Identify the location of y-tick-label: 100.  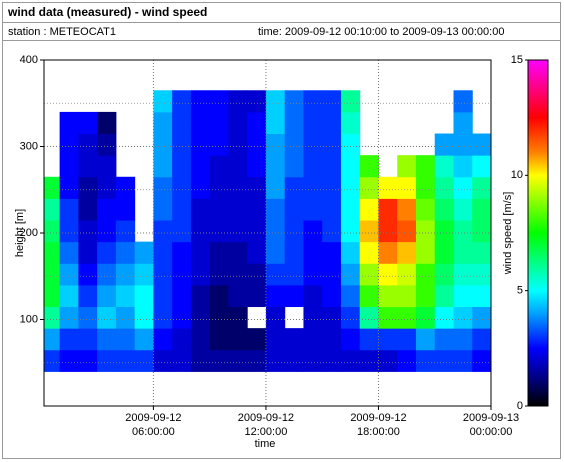
(29, 319).